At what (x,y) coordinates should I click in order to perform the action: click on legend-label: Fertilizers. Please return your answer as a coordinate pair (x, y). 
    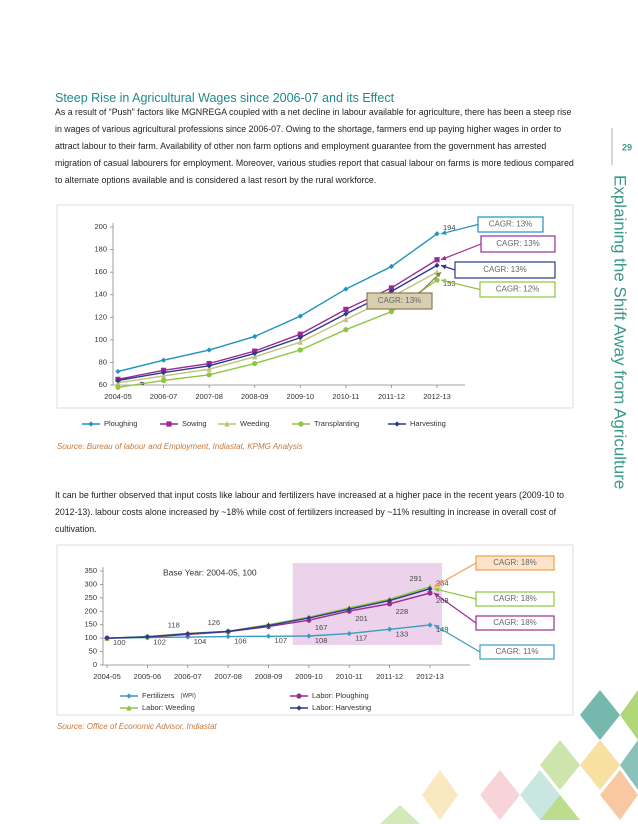
    Looking at the image, I should click on (158, 695).